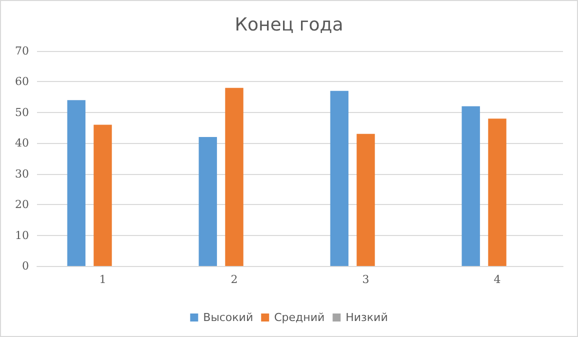 Image resolution: width=578 pixels, height=337 pixels. I want to click on x-tick-label: 4, so click(497, 279).